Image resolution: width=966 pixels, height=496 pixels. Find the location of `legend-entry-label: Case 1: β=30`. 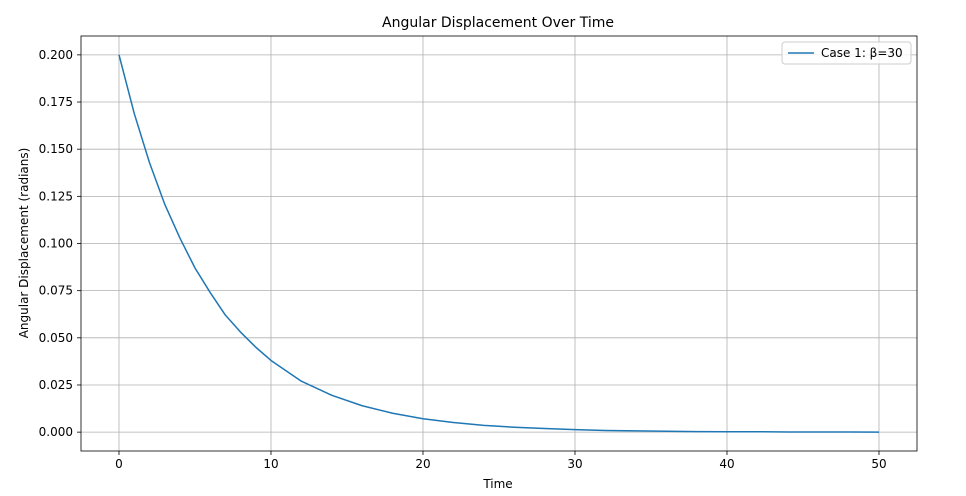

legend-entry-label: Case 1: β=30 is located at coordinates (862, 53).